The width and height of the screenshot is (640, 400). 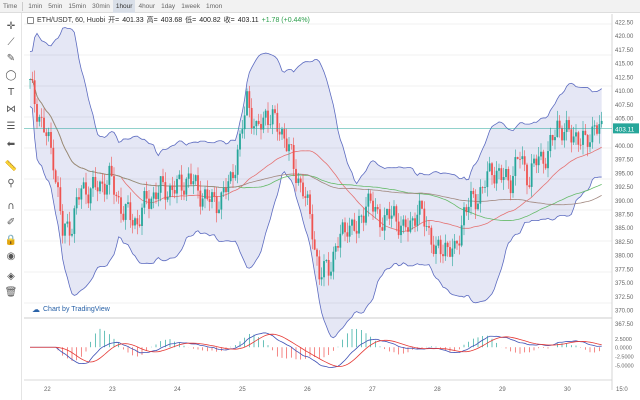 I want to click on ellipse-icon: ◯, so click(x=11, y=75).